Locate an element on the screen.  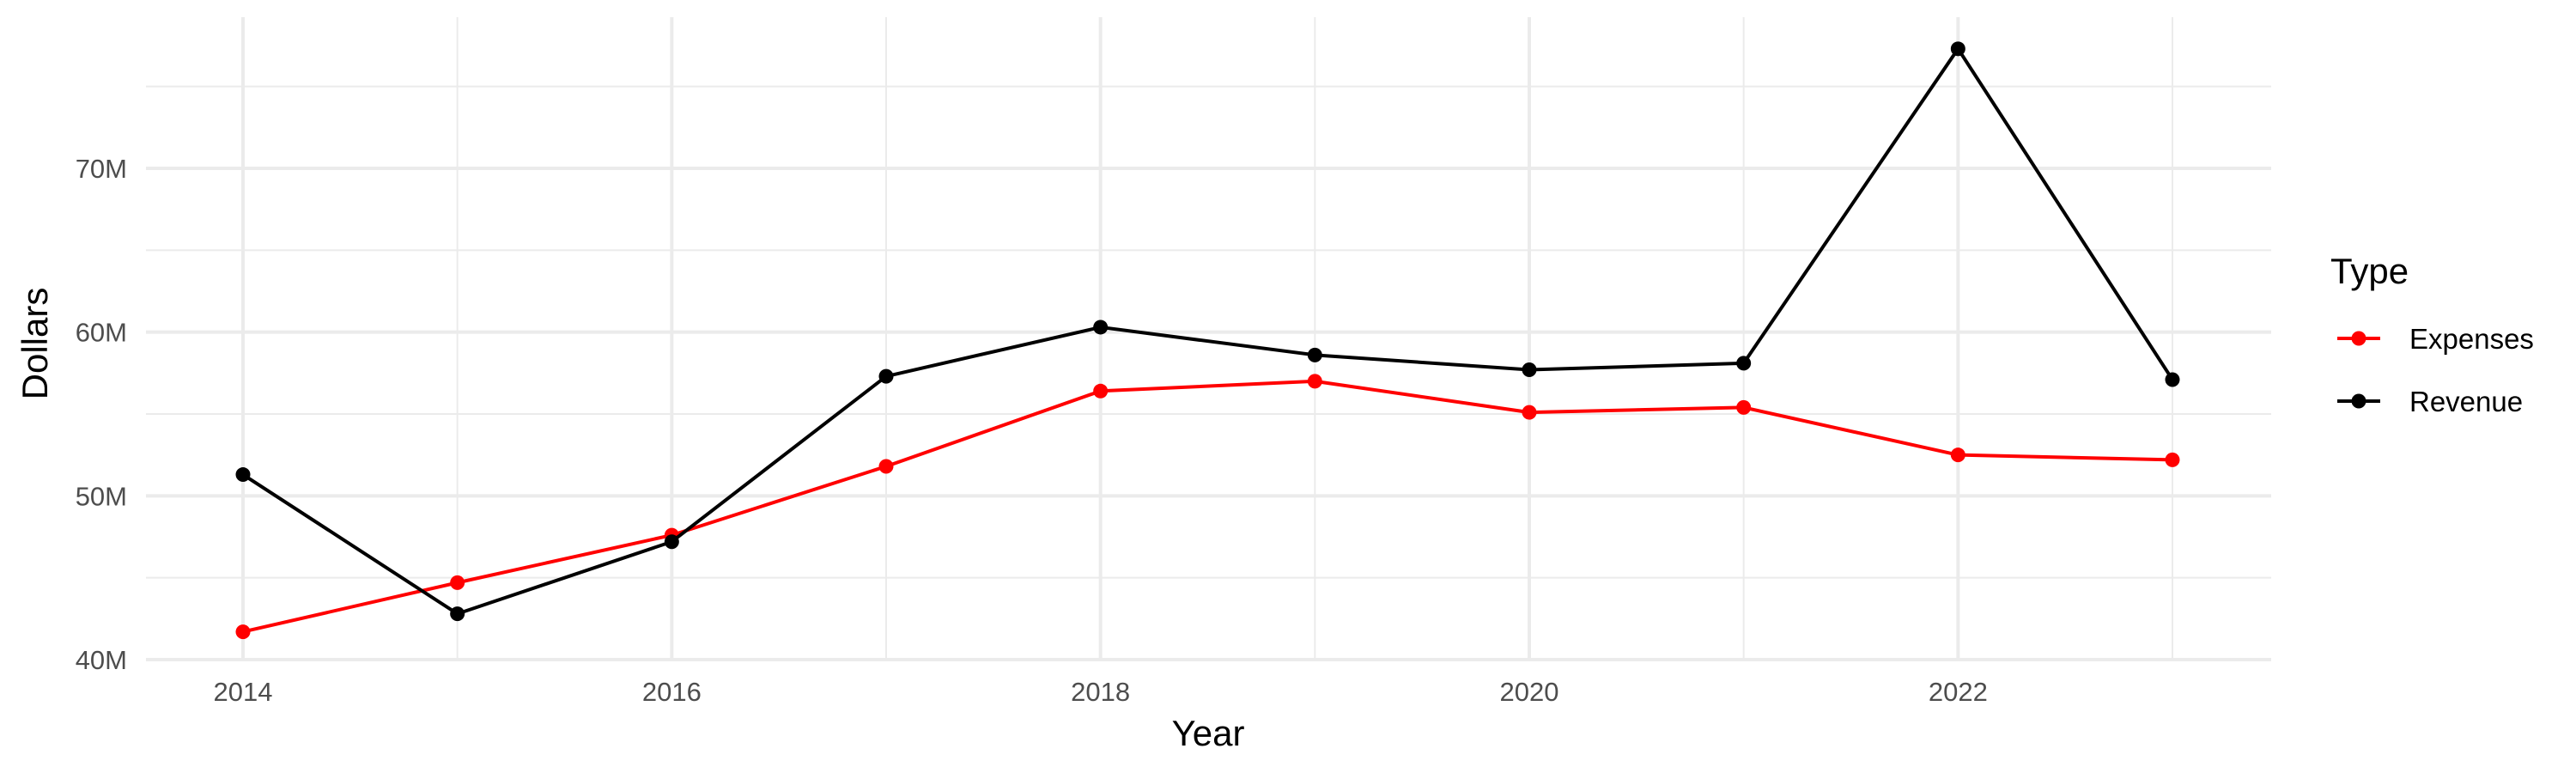
revenue-legend-key-point is located at coordinates (2358, 401).